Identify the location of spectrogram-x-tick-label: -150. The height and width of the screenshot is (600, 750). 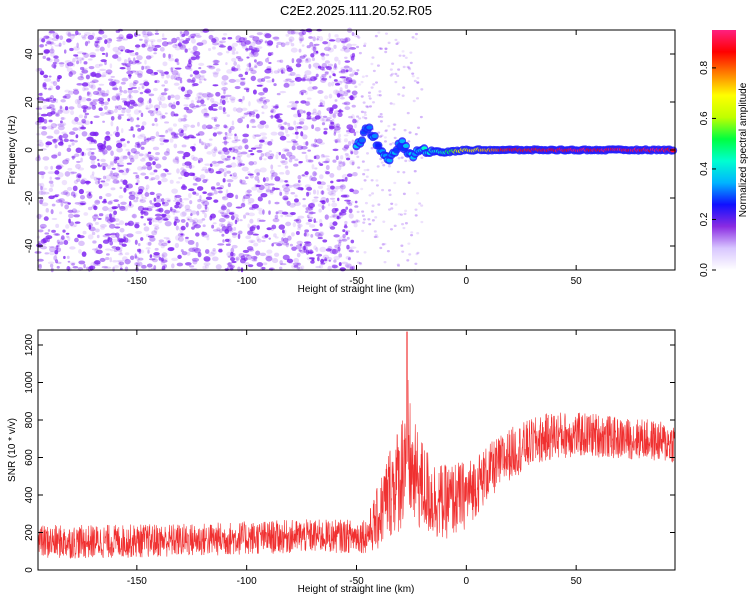
(137, 281).